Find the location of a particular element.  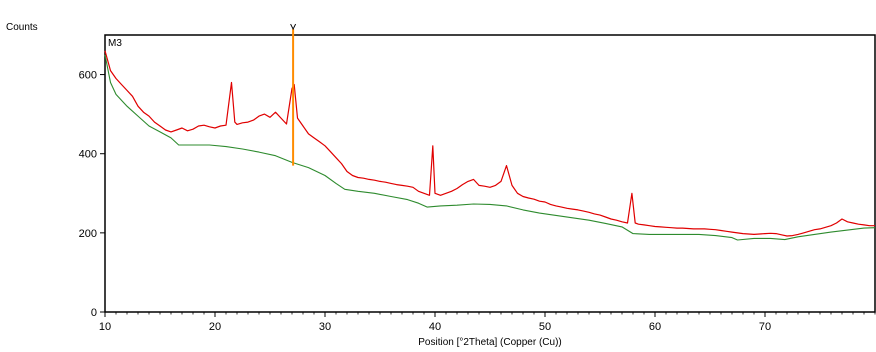

y-tick-label: 200 is located at coordinates (88, 234).